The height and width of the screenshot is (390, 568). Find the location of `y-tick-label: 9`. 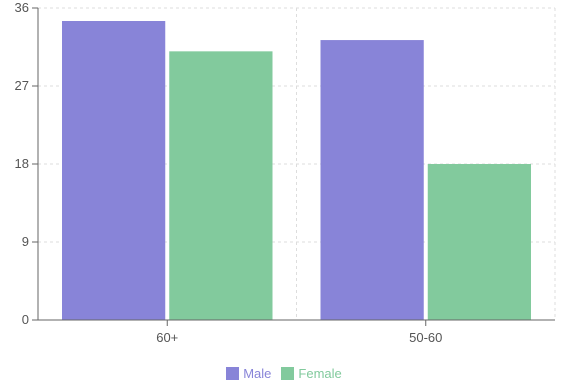

y-tick-label: 9 is located at coordinates (25, 241).